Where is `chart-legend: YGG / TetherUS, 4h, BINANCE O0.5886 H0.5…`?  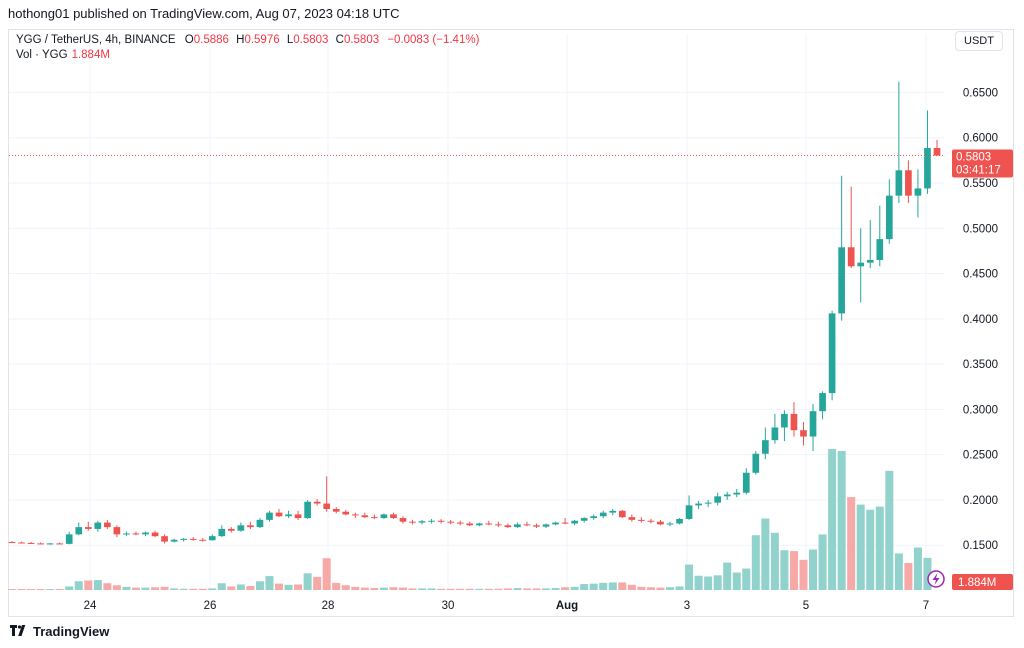
chart-legend: YGG / TetherUS, 4h, BINANCE O0.5886 H0.5… is located at coordinates (247, 48).